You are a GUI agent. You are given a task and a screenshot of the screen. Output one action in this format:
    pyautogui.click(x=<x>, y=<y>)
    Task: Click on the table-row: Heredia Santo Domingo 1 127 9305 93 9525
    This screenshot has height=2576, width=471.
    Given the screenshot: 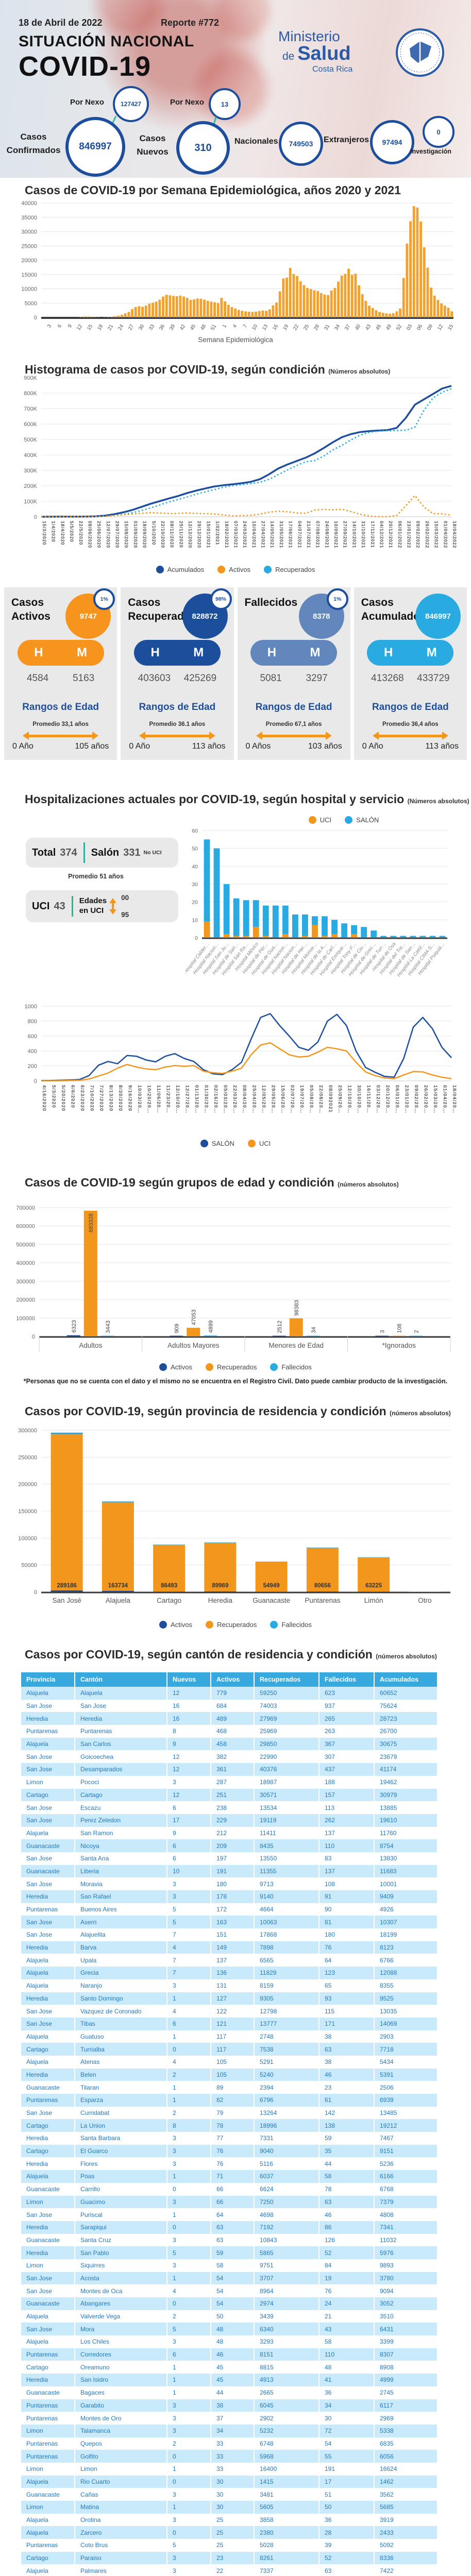 What is the action you would take?
    pyautogui.click(x=229, y=1998)
    